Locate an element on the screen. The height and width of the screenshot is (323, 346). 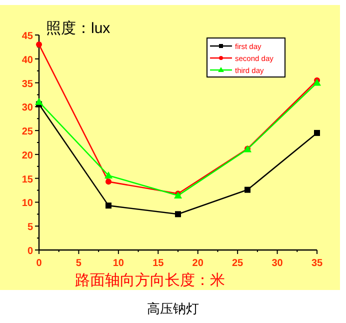
y-axis-title: 照度：lux is located at coordinates (78, 28).